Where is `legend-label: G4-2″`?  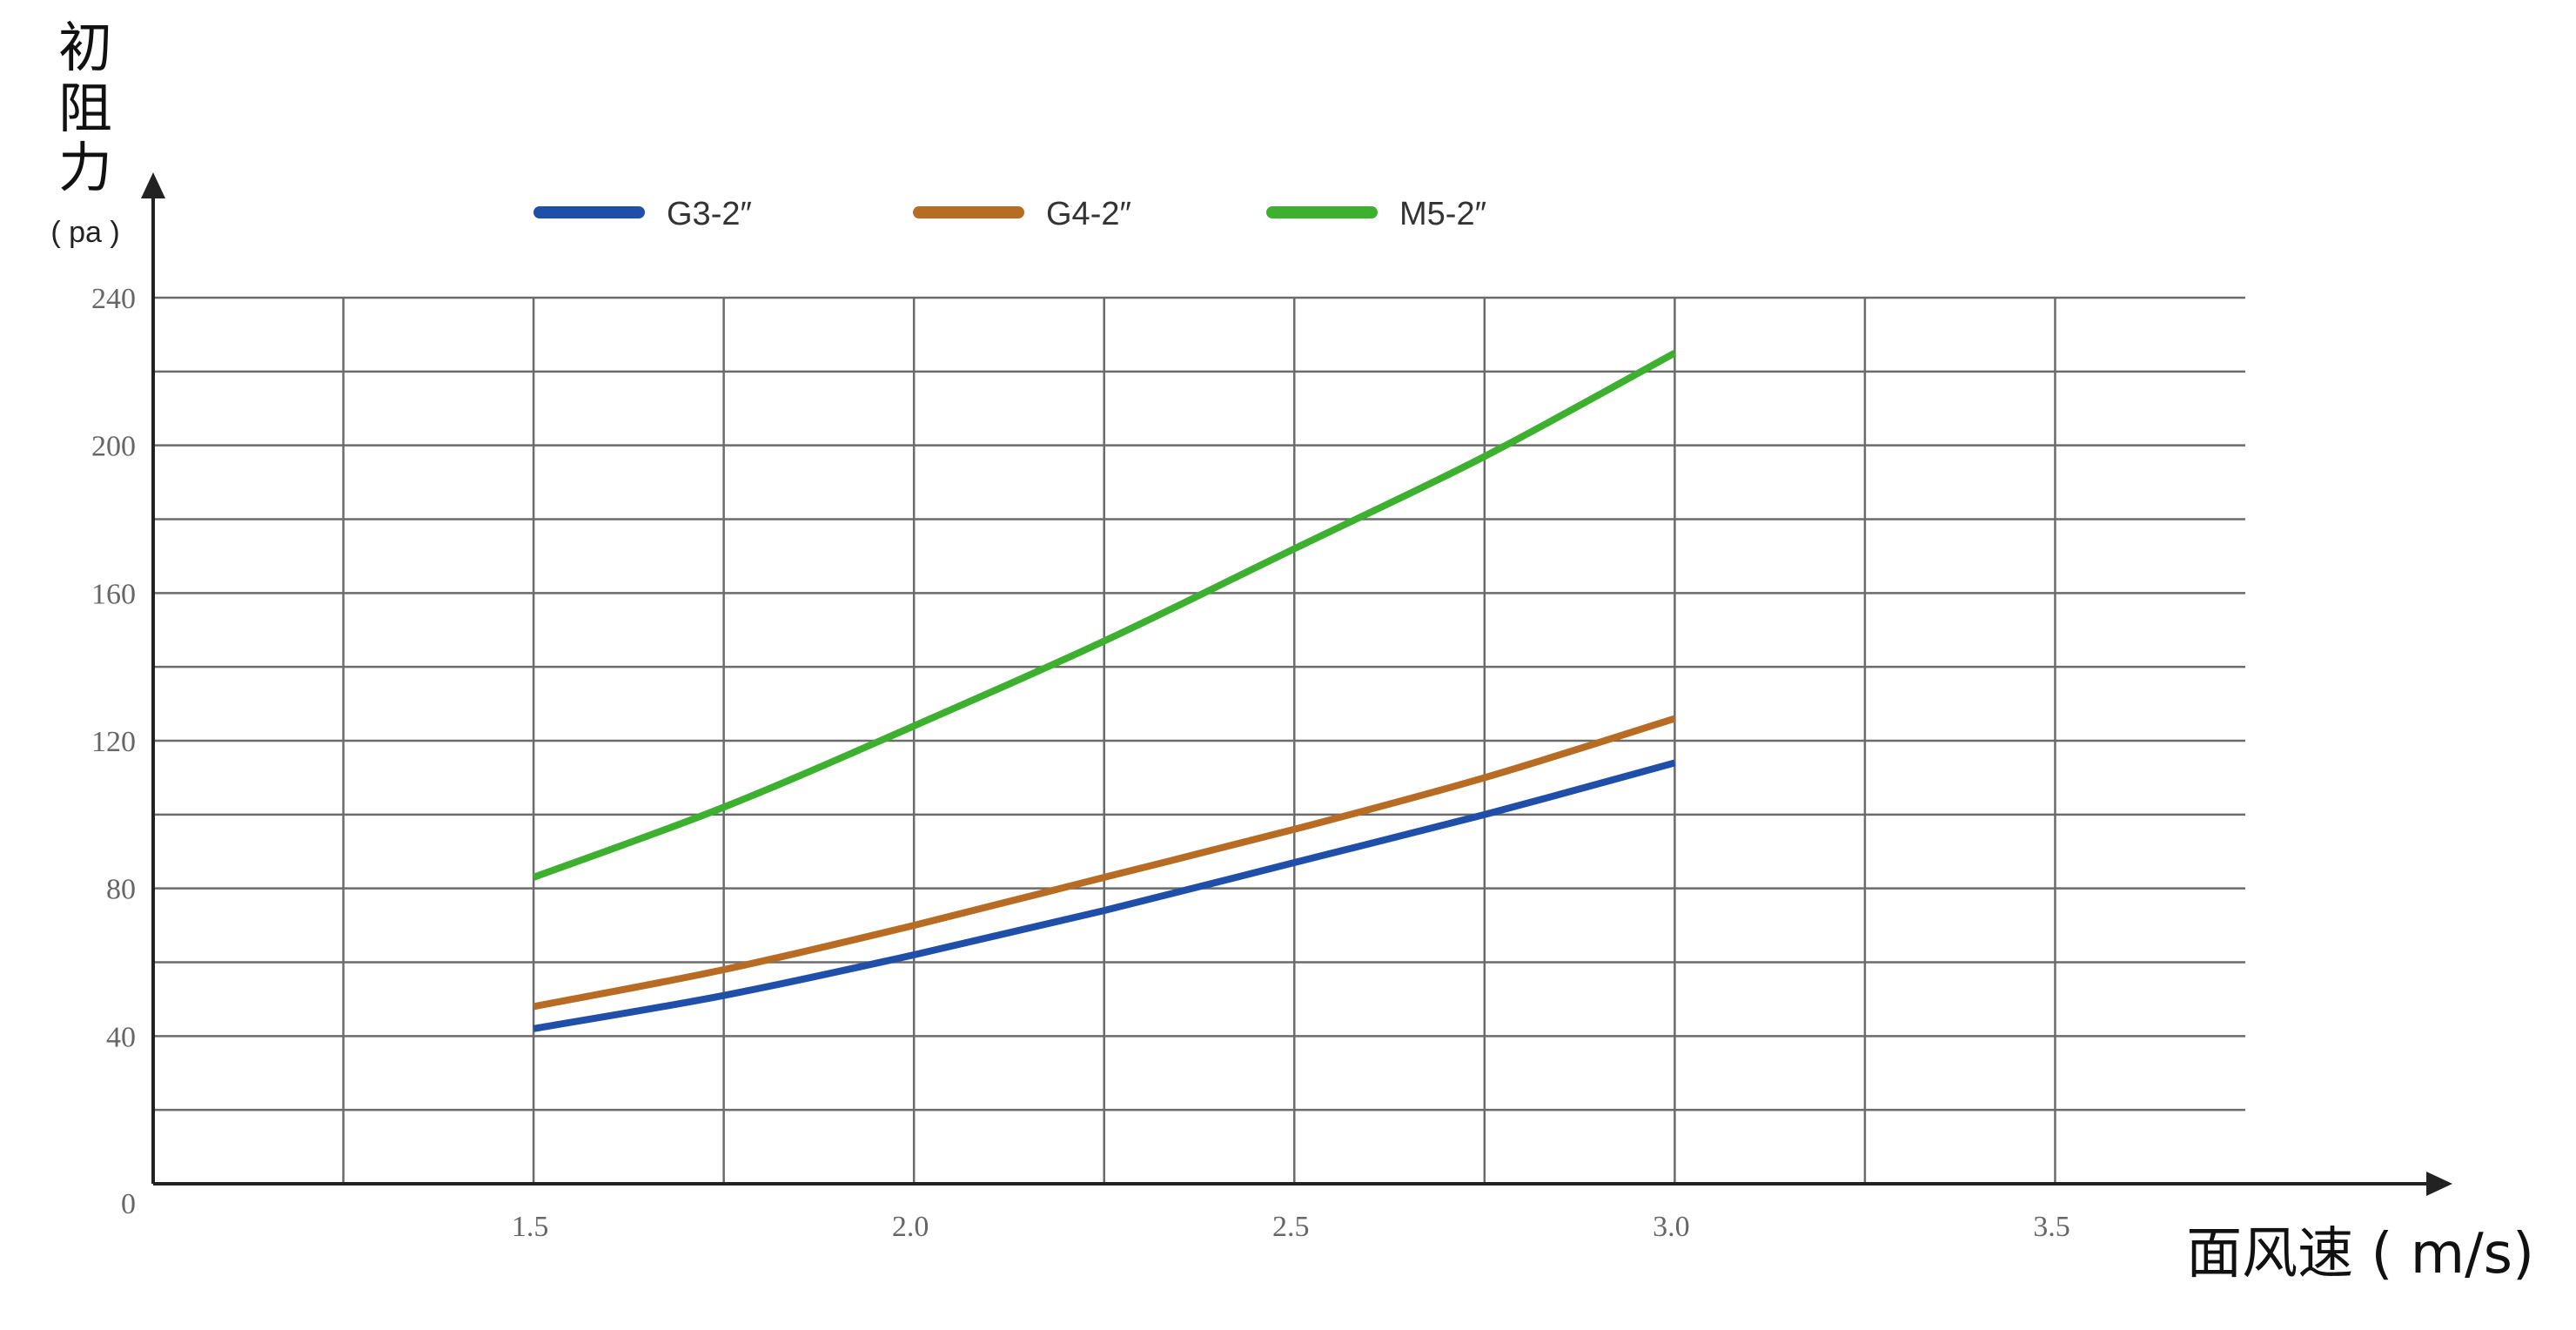
legend-label: G4-2″ is located at coordinates (1088, 214).